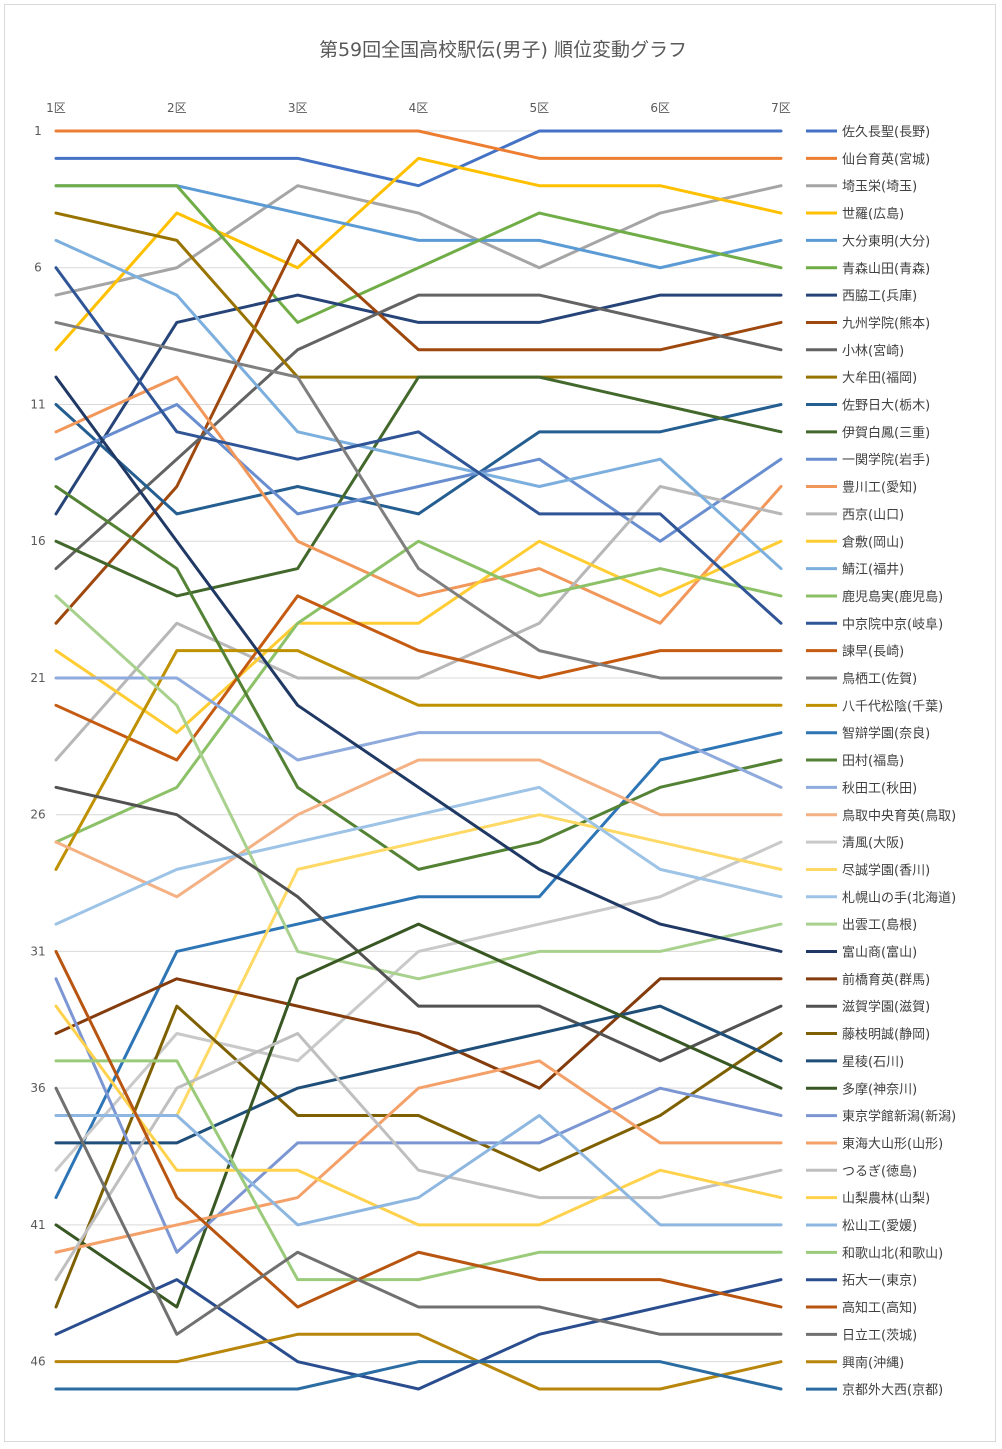 This screenshot has height=1449, width=1002. Describe the element at coordinates (177, 108) in the screenshot. I see `x-tick-label: 2区` at that location.